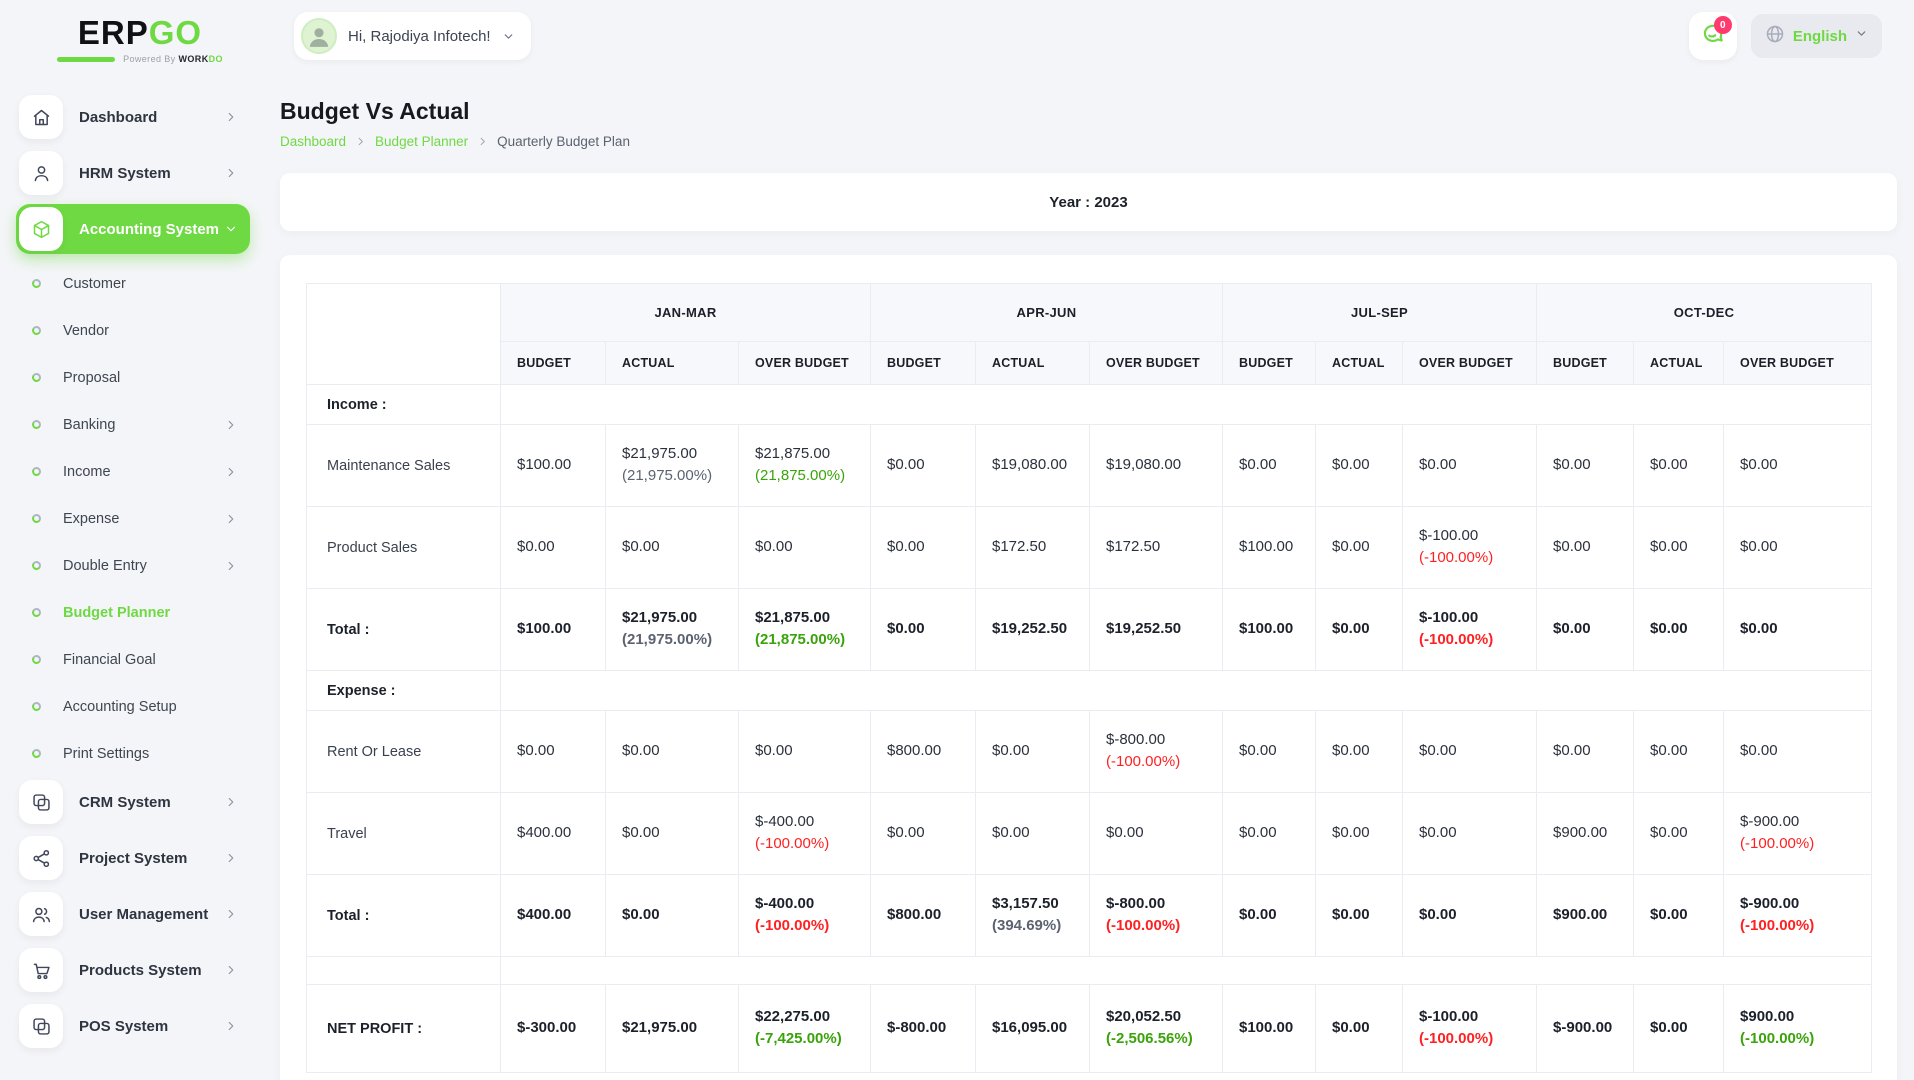 This screenshot has height=1080, width=1914. Describe the element at coordinates (86, 330) in the screenshot. I see `sidebar-item-label: Vendor` at that location.